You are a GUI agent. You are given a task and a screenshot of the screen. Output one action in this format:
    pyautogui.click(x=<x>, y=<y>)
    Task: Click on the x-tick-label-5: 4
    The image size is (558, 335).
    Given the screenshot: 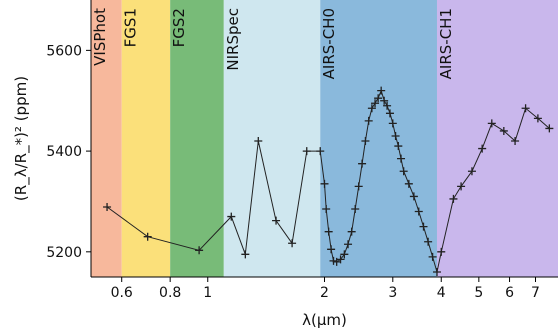 What is the action you would take?
    pyautogui.click(x=441, y=293)
    